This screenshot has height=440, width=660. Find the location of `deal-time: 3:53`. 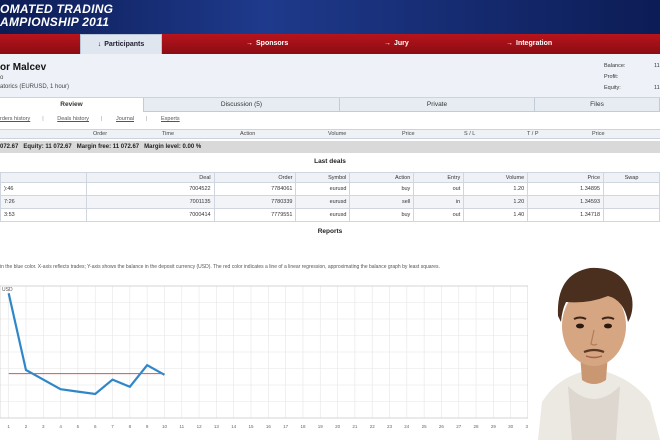

deal-time: 3:53 is located at coordinates (43, 215).